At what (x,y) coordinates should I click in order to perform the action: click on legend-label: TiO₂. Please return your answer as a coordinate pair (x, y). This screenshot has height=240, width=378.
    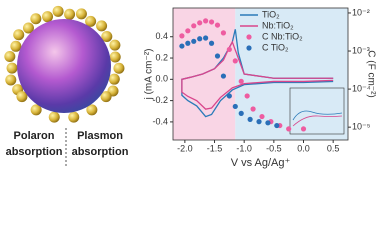
    Looking at the image, I should click on (271, 14).